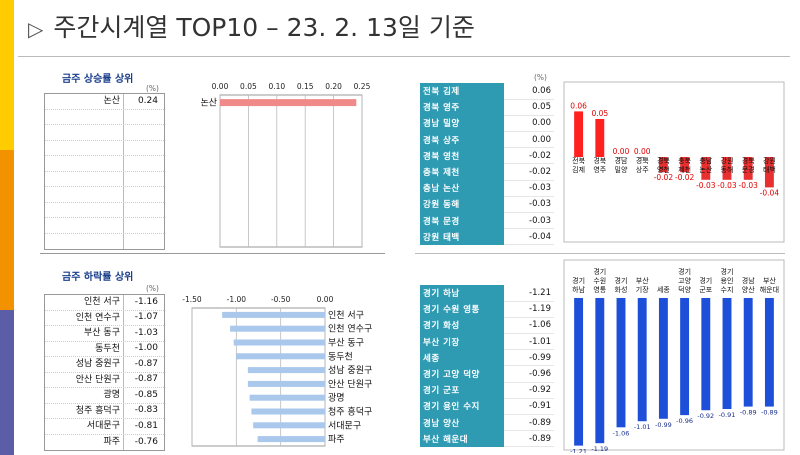 The height and width of the screenshot is (455, 800). Describe the element at coordinates (84, 333) in the screenshot. I see `row-name: 부산 동구` at that location.